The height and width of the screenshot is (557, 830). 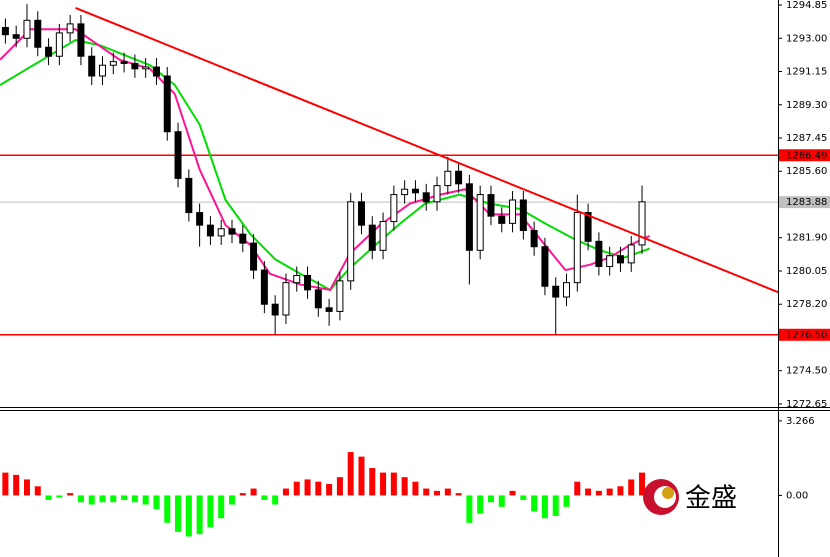 What do you see at coordinates (806, 155) in the screenshot?
I see `level-label: 1286.49` at bounding box center [806, 155].